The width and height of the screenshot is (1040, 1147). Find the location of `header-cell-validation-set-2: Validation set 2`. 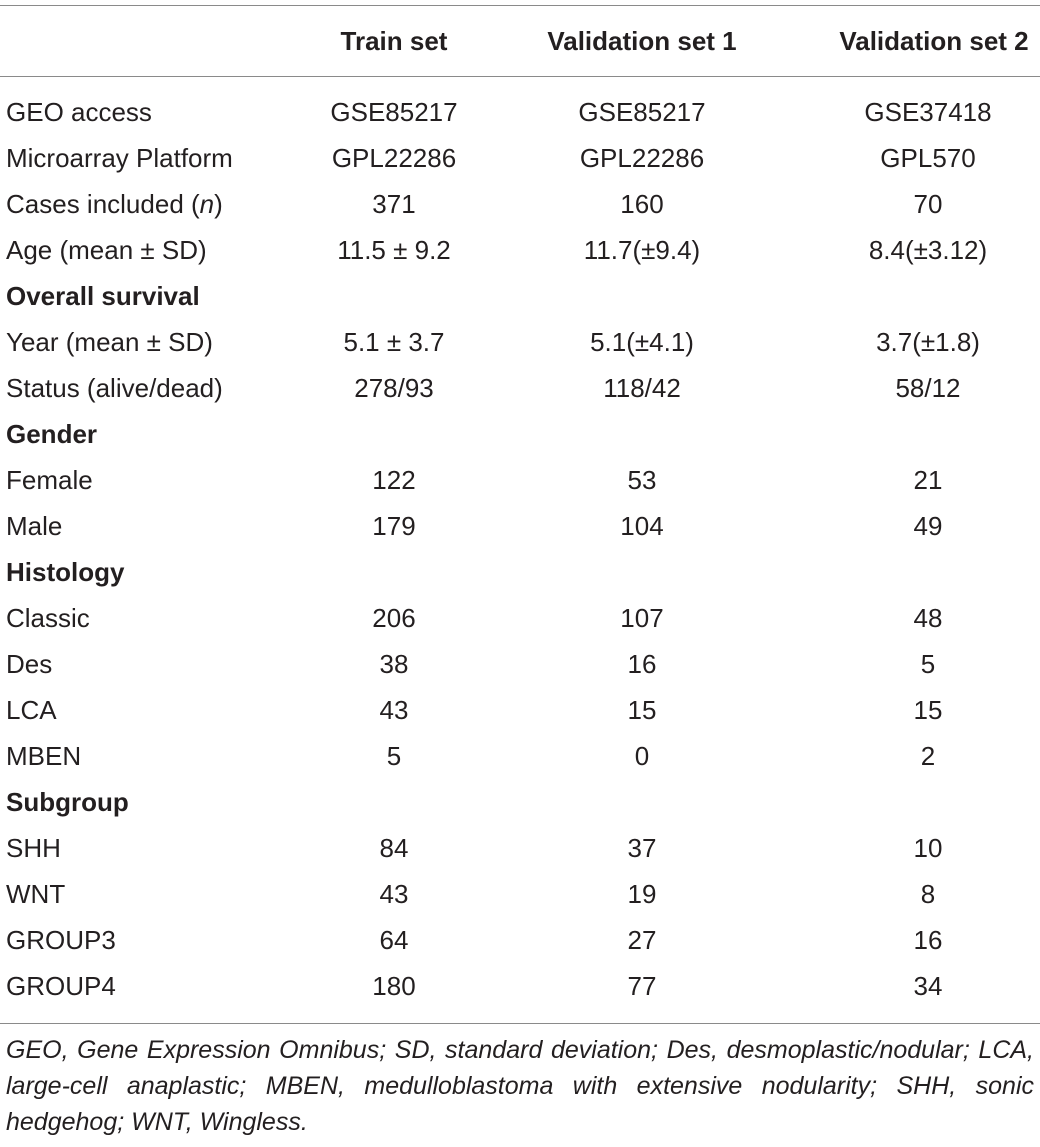

header-cell-validation-set-2: Validation set 2 is located at coordinates (934, 41).